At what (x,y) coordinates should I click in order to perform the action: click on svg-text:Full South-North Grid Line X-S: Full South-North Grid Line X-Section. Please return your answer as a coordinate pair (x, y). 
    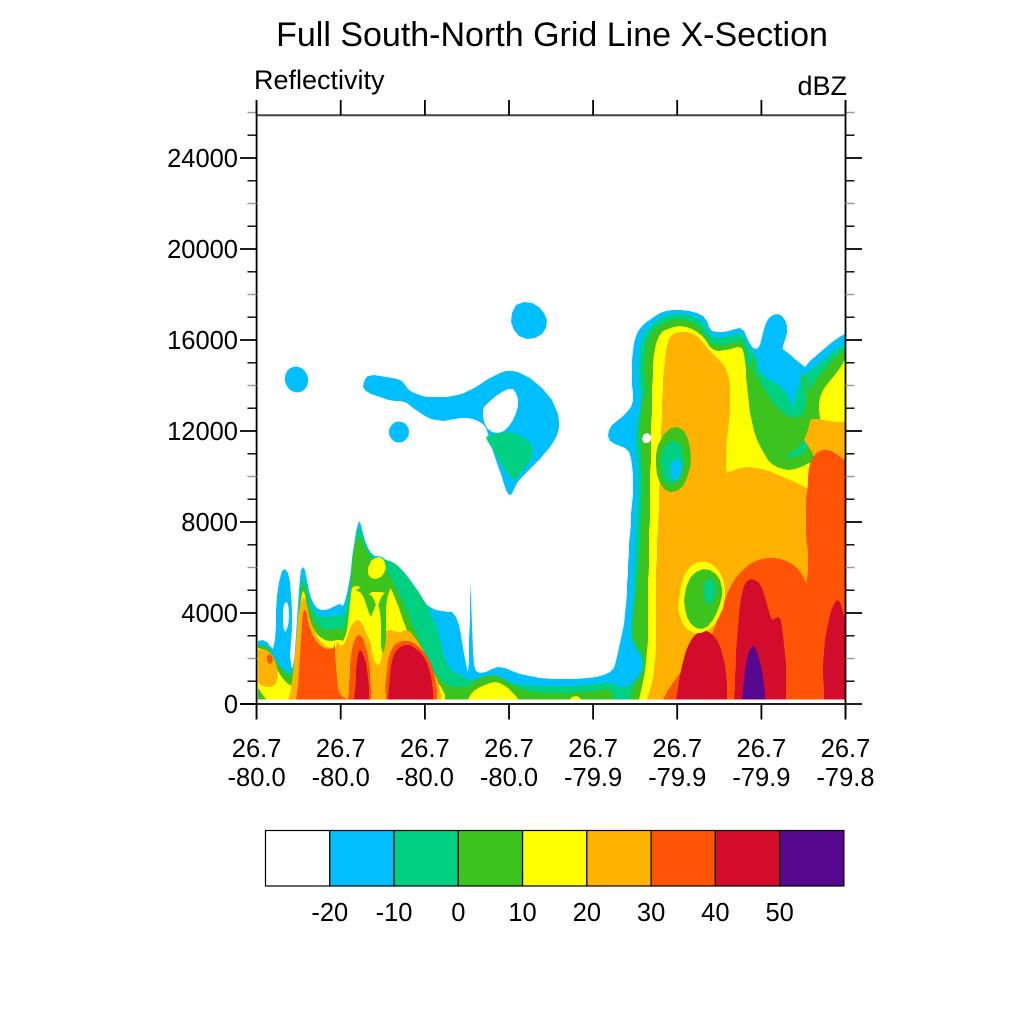
    Looking at the image, I should click on (552, 35).